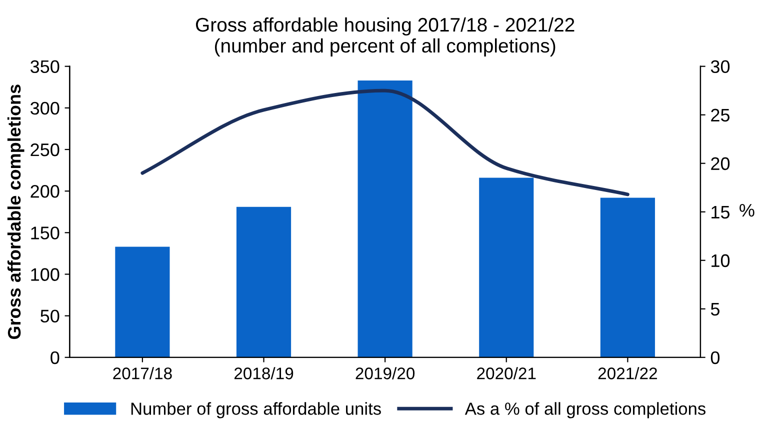  I want to click on y-axis-title: Gross affordable completions, so click(15, 212).